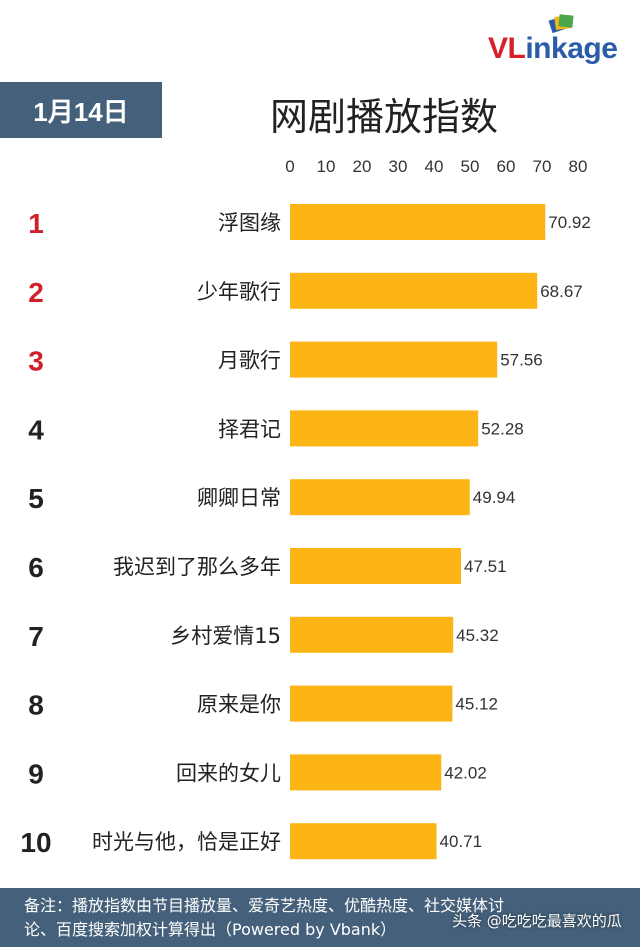  I want to click on chart-title: 网剧播放指数, so click(384, 117).